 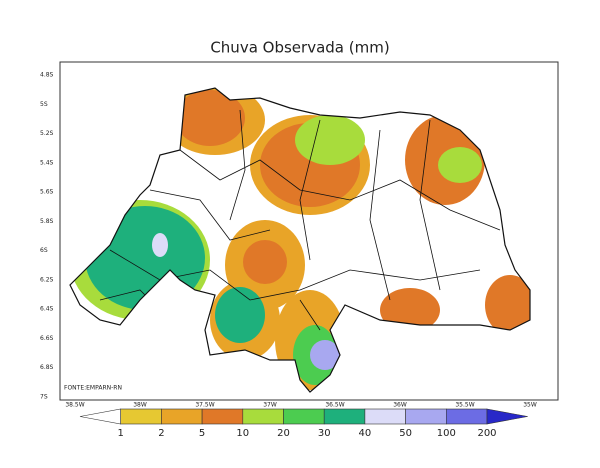 I want to click on colorbar-label: 5, so click(x=202, y=433).